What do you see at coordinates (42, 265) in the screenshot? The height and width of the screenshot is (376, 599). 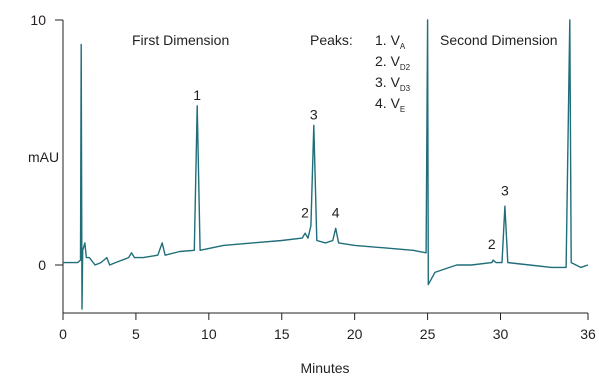 I see `y-tick-label: 0` at bounding box center [42, 265].